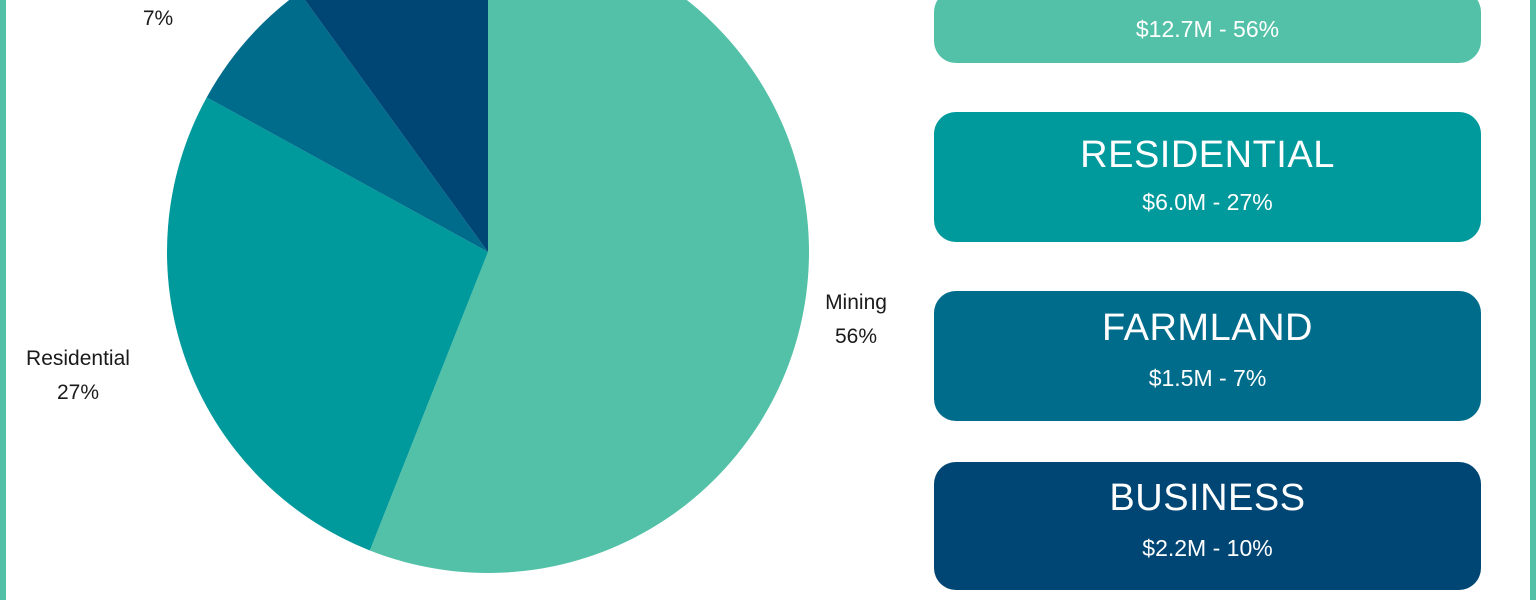  Describe the element at coordinates (1207, 177) in the screenshot. I see `residential-card: RESIDENTIAL $6.0M - 27%` at that location.